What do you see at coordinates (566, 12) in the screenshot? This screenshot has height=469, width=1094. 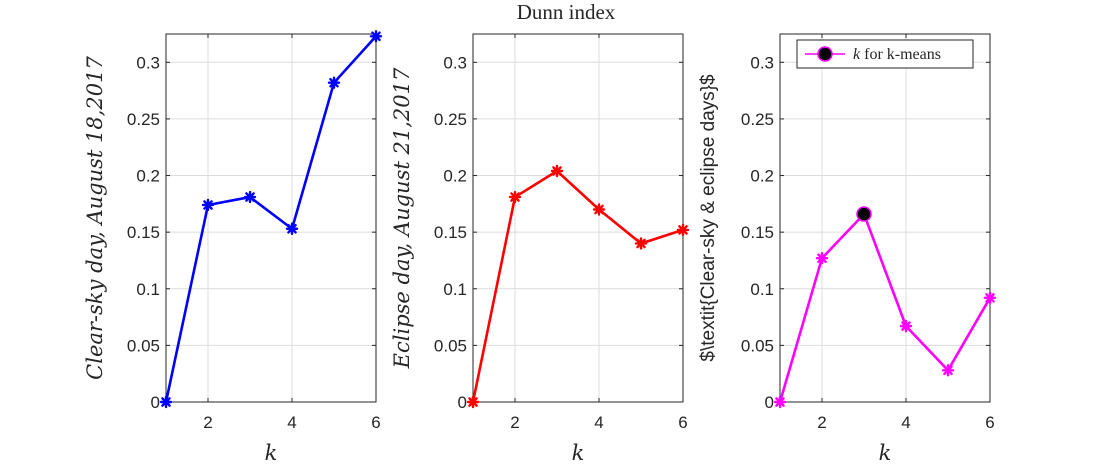 I see `figure-title: Dunn index` at bounding box center [566, 12].